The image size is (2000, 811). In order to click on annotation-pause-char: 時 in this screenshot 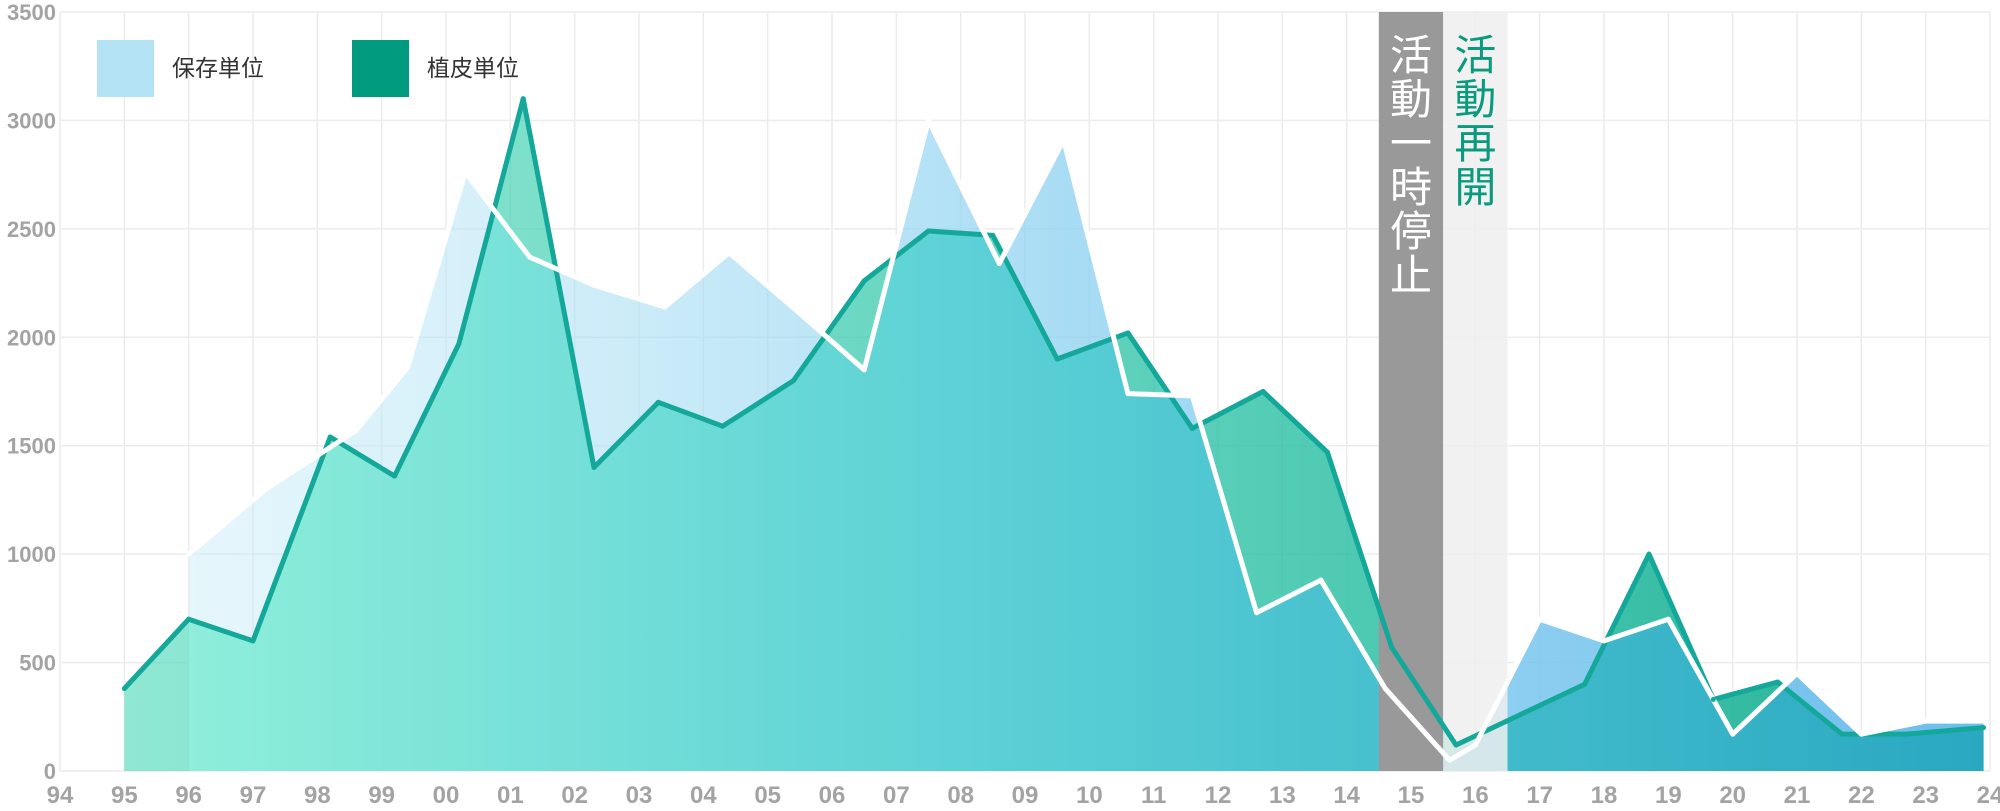, I will do `click(1411, 187)`.